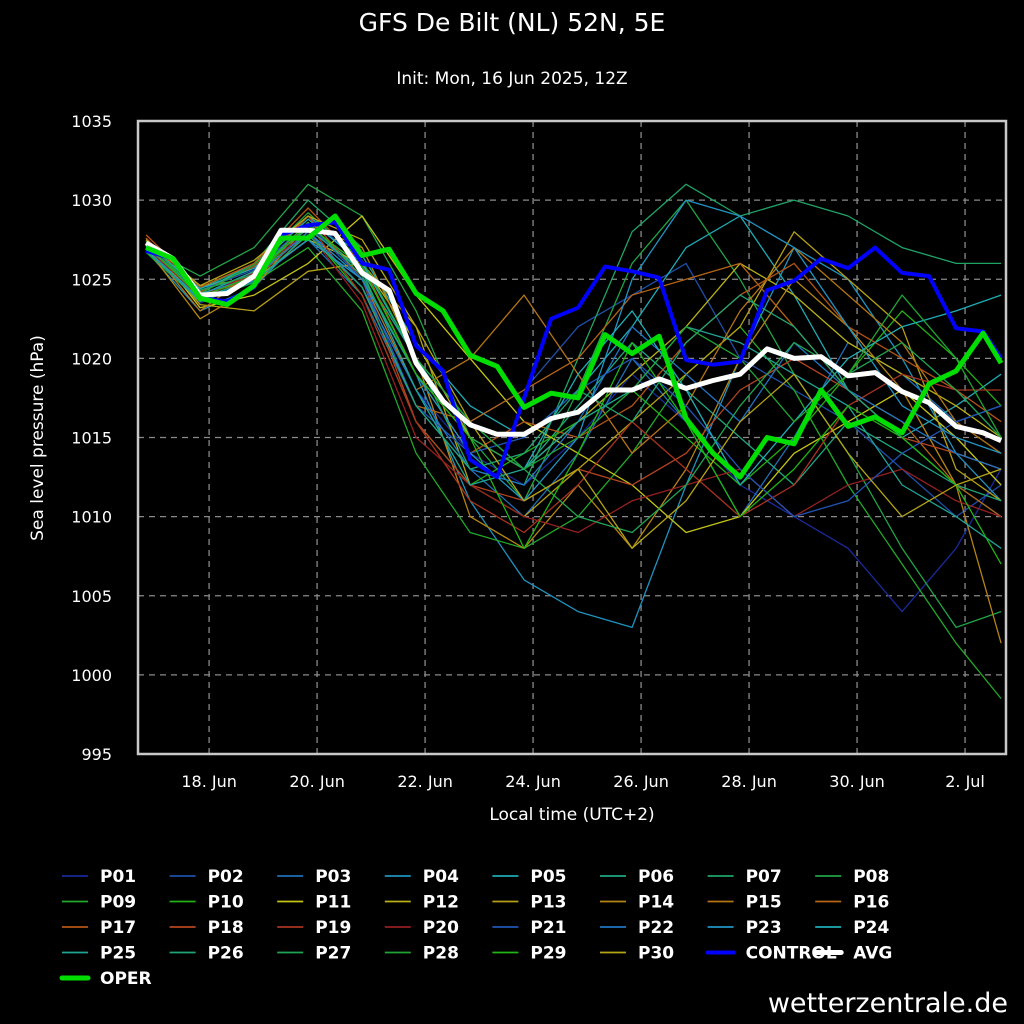 The image size is (1024, 1024). I want to click on legend-item-p13: P13, so click(529, 903).